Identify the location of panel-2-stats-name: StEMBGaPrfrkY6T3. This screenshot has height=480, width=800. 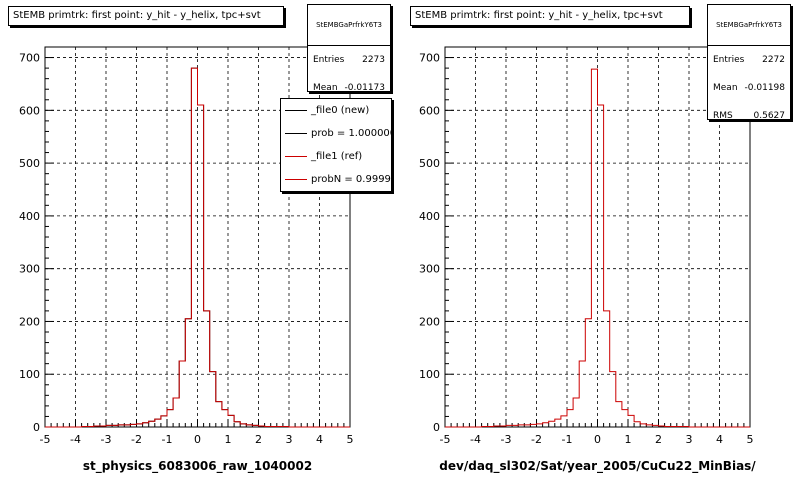
(749, 25).